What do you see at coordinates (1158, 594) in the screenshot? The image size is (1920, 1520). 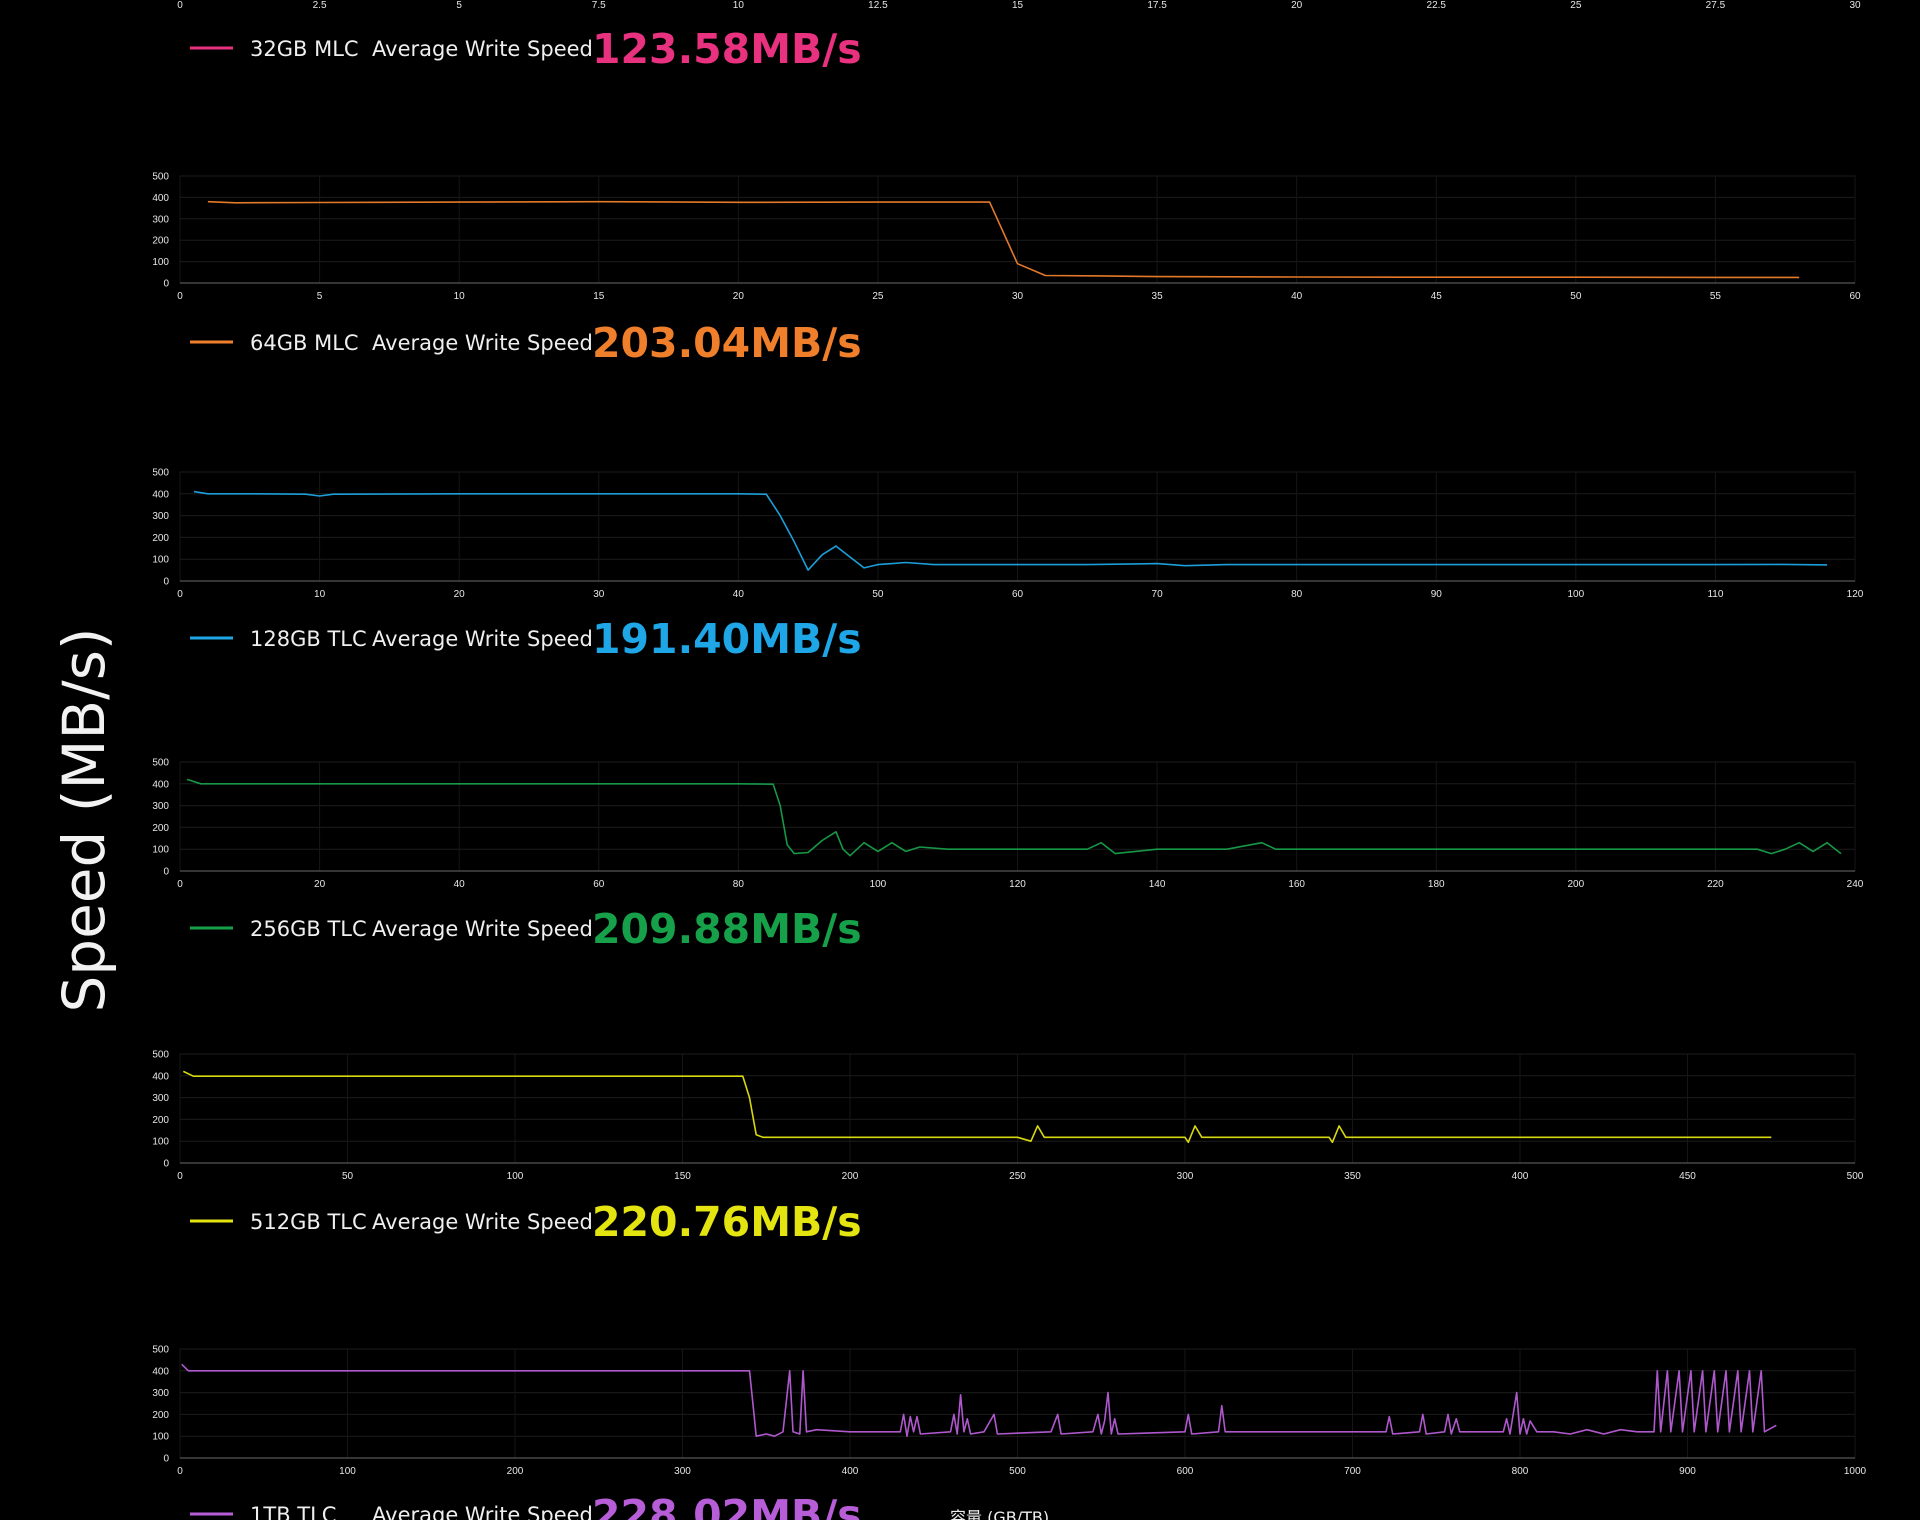 I see `x-tick-label: 70` at bounding box center [1158, 594].